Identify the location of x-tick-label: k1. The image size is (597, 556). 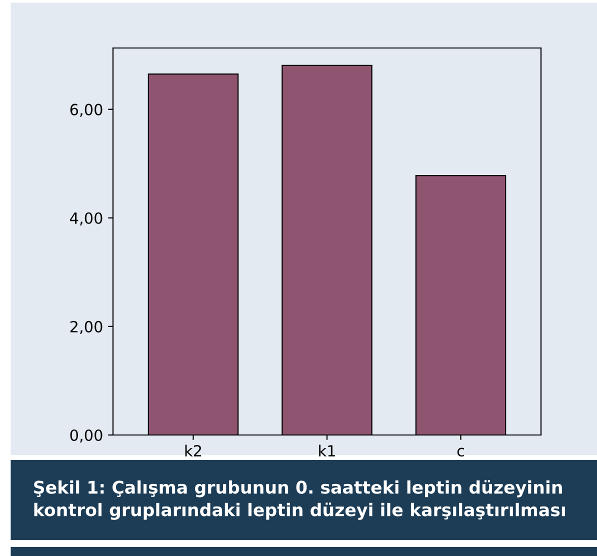
(327, 450).